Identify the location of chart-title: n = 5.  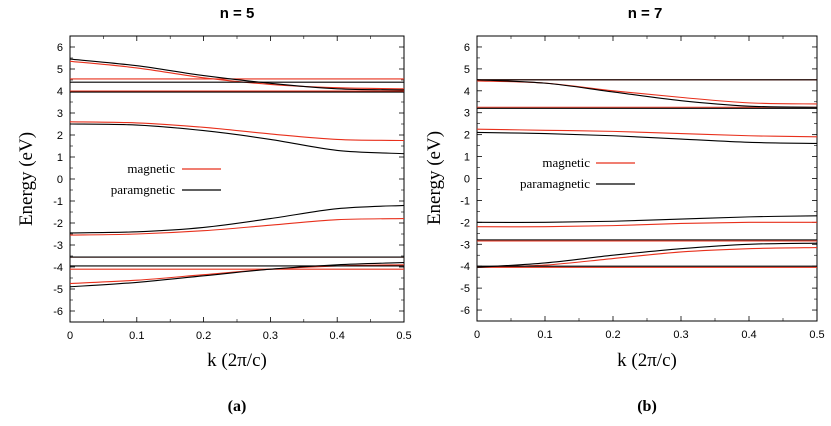
(237, 13).